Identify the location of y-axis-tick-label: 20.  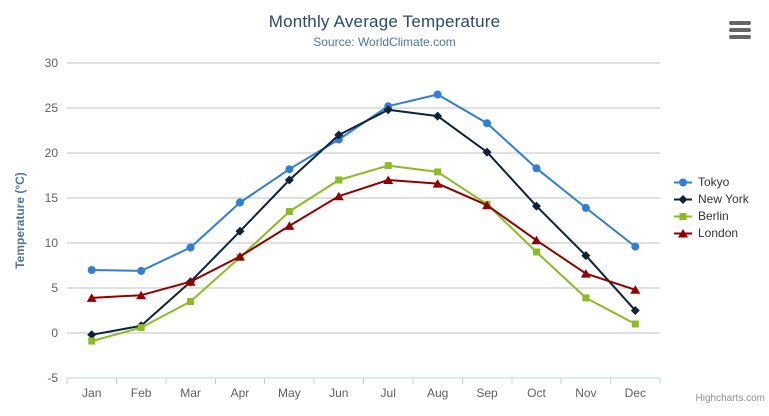
(52, 153).